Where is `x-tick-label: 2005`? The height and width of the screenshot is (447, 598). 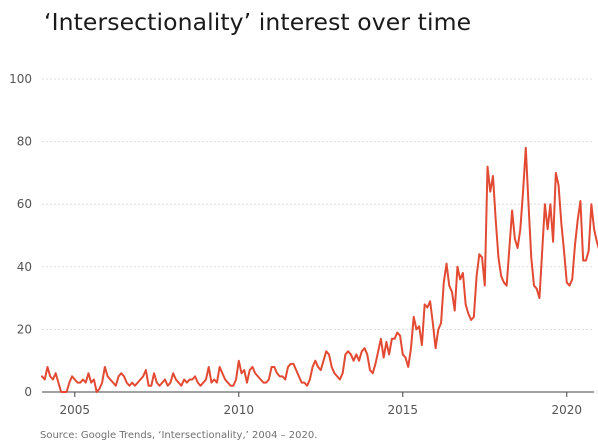
x-tick-label: 2005 is located at coordinates (75, 410).